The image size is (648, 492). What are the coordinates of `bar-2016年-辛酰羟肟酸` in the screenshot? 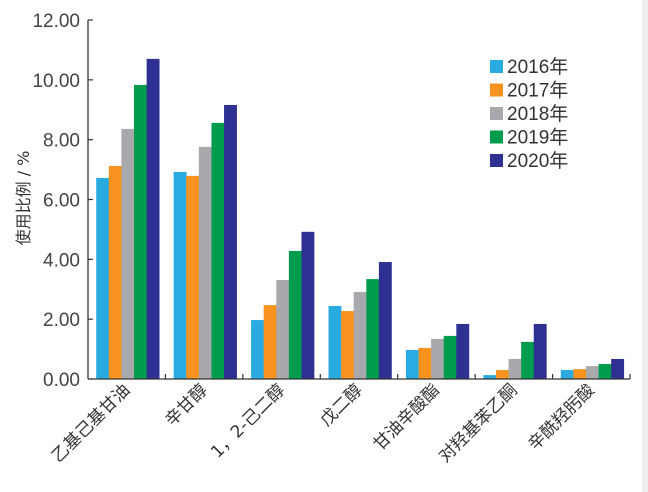 It's located at (567, 374).